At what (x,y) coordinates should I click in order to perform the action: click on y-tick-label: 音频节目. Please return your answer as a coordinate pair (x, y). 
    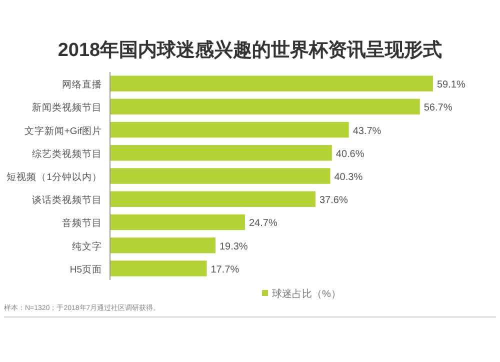
    Looking at the image, I should click on (82, 223).